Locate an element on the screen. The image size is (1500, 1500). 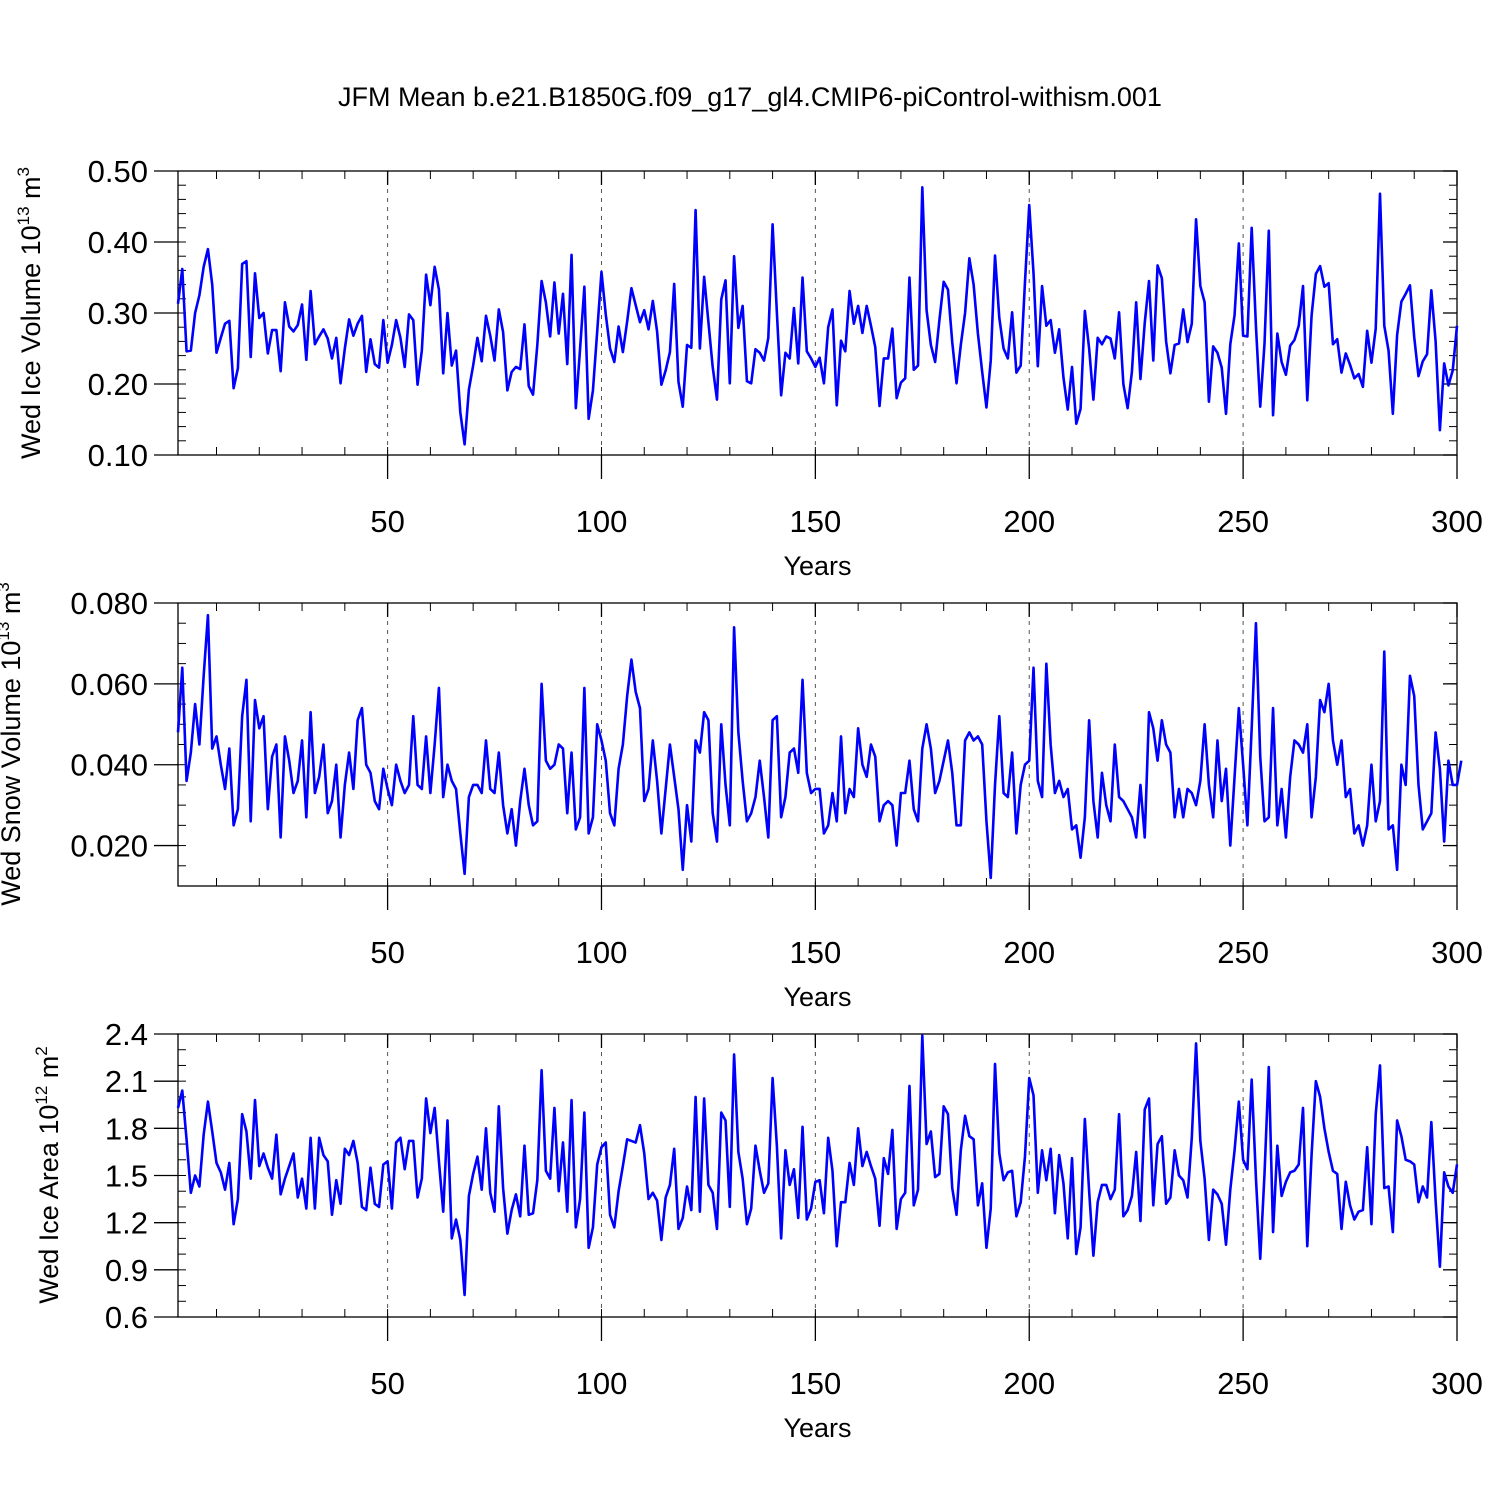
y-axis-label: Wed Ice Area 1012 m2 is located at coordinates (48, 1175).